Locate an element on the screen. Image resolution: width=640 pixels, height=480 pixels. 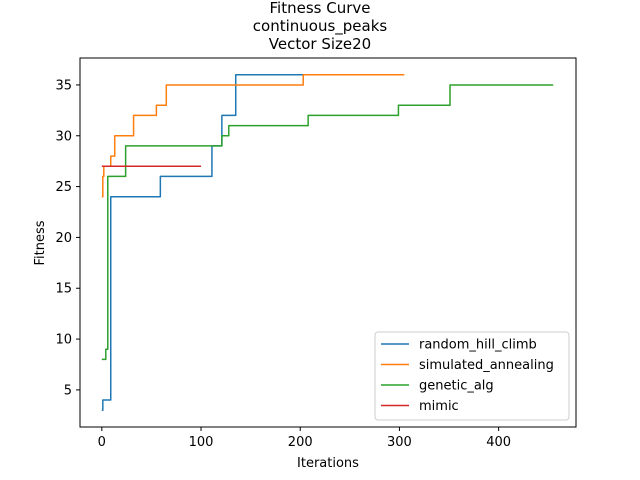
y-tick-label: 20 is located at coordinates (63, 238).